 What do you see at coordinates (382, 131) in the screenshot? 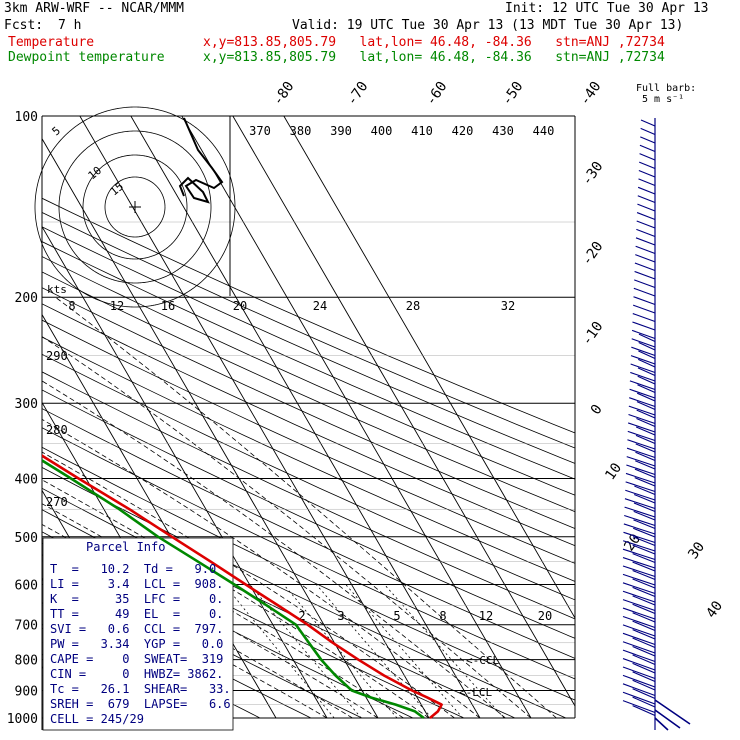
I see `theta-e-label: 400` at bounding box center [382, 131].